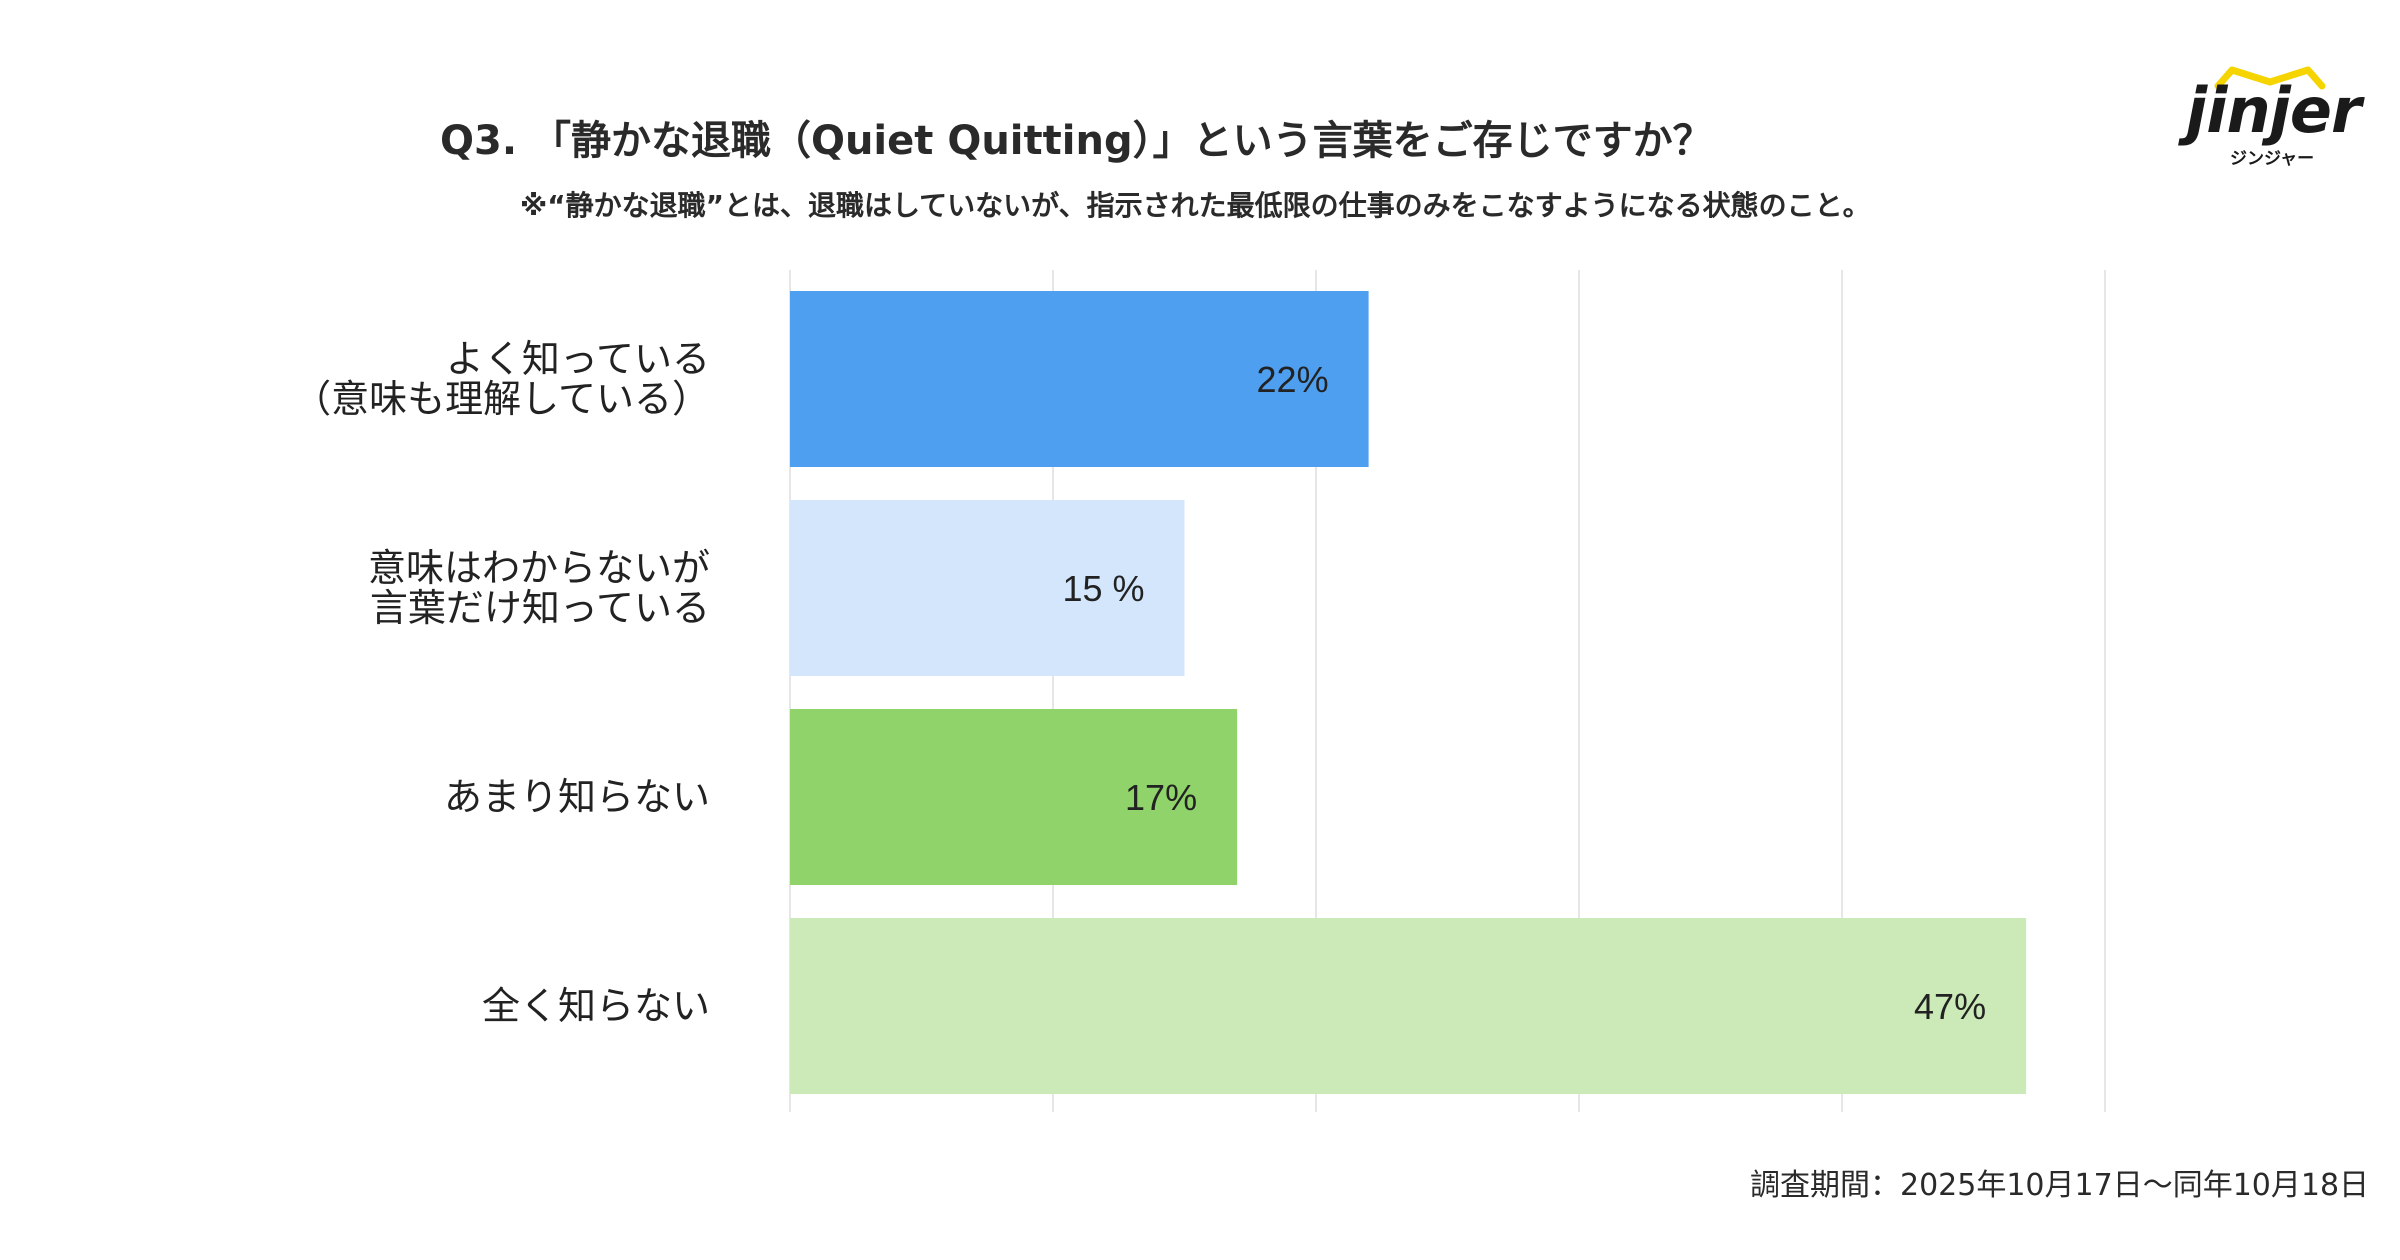 The width and height of the screenshot is (2400, 1260). I want to click on category-label: 全く知らない, so click(596, 1006).